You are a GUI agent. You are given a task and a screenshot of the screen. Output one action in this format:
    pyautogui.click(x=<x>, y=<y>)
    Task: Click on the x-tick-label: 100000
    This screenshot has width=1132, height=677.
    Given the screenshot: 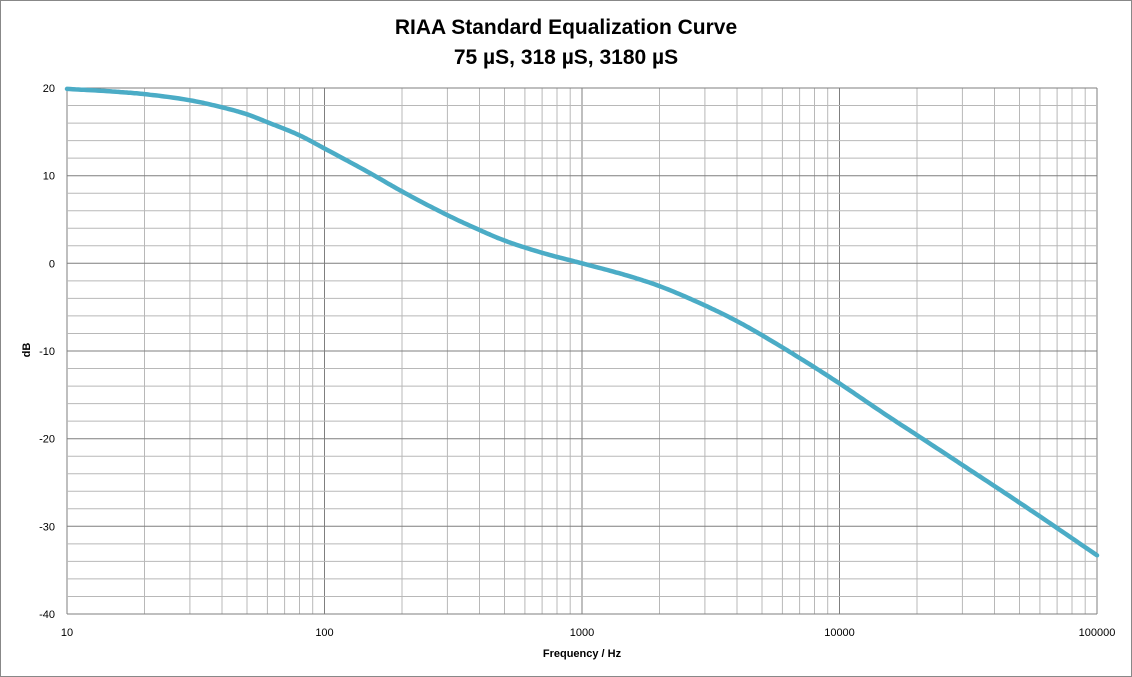 What is the action you would take?
    pyautogui.click(x=1097, y=633)
    